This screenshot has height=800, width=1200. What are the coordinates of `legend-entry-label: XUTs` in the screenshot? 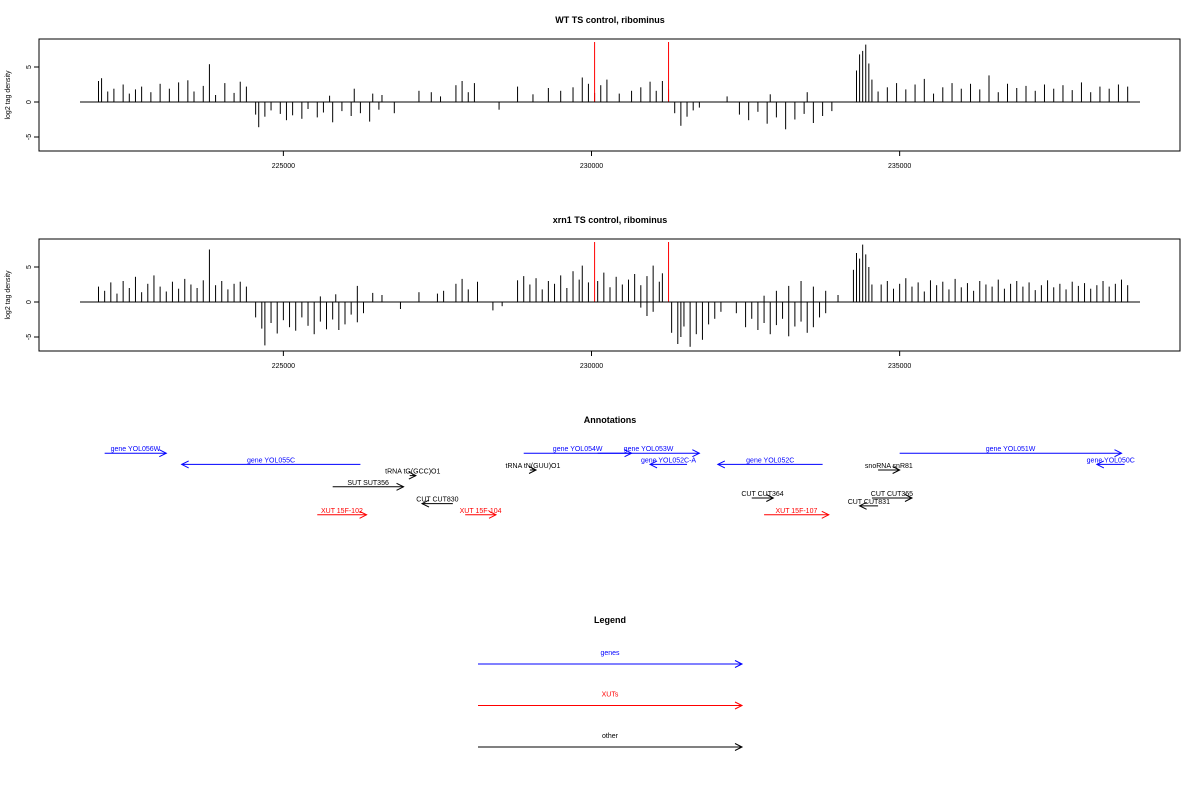 It's located at (610, 695).